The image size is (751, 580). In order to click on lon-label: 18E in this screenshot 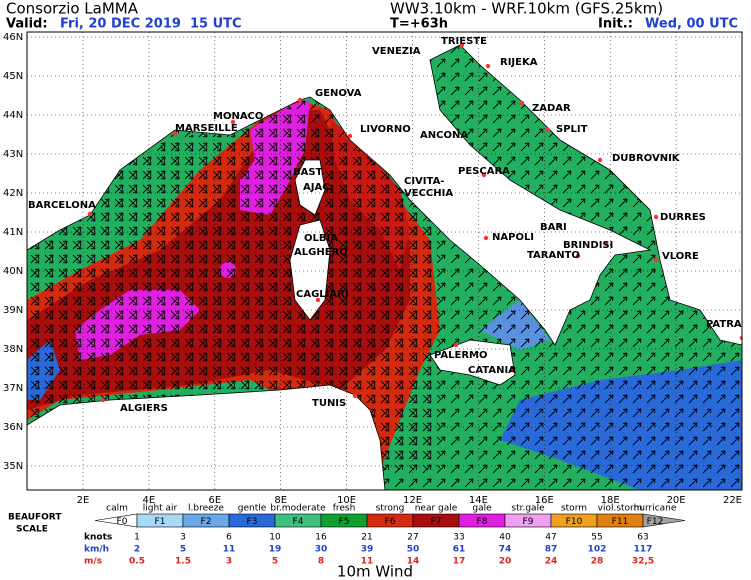, I will do `click(610, 500)`.